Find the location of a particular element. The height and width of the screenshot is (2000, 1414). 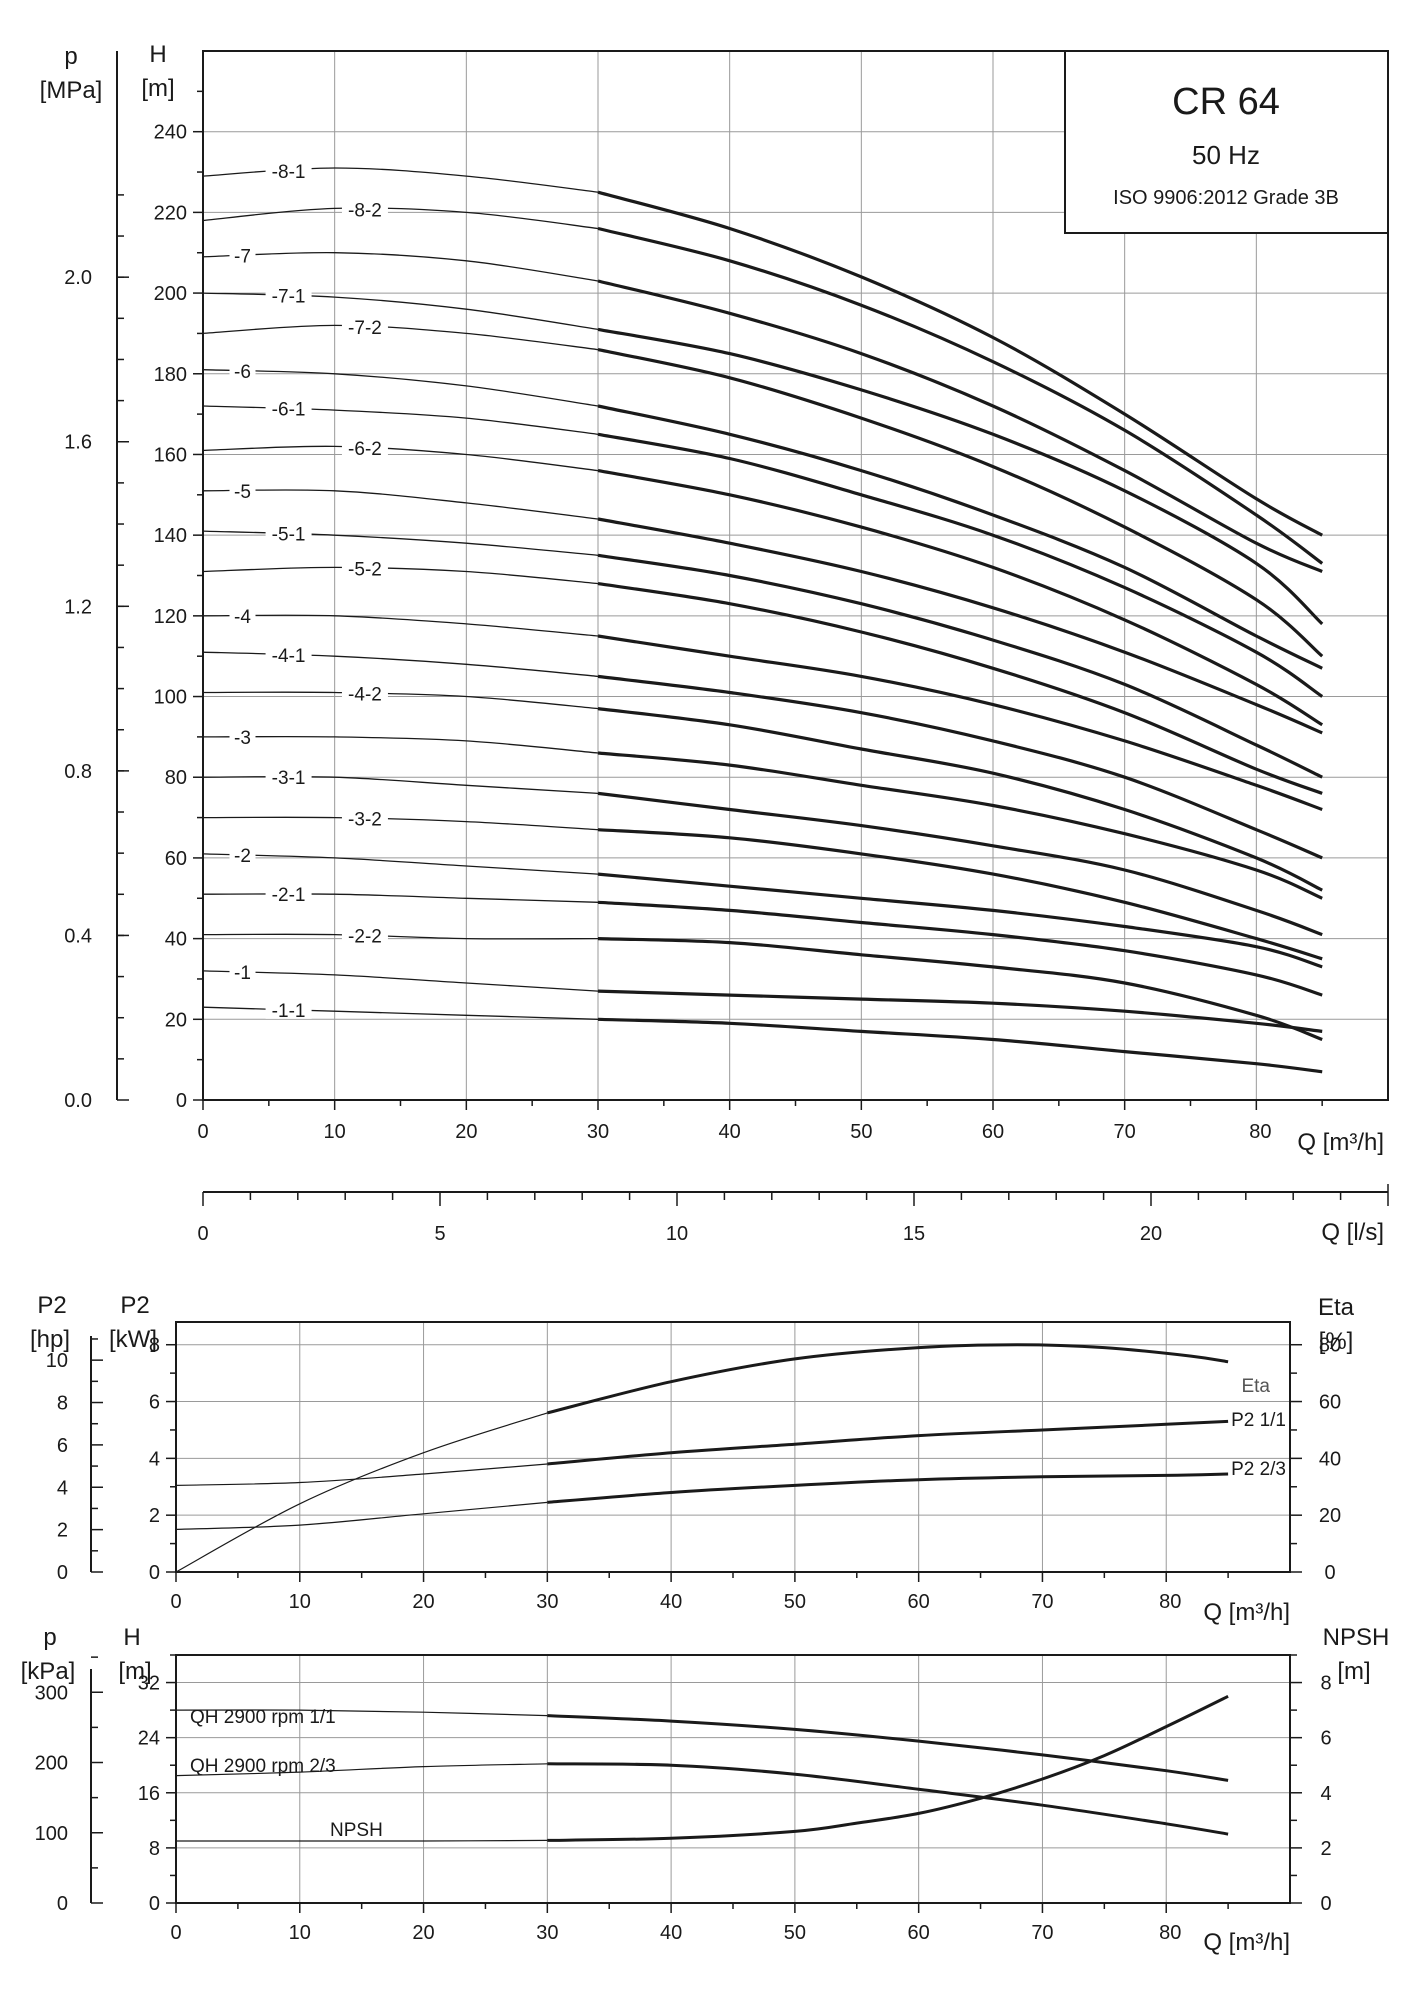

curve-label-6-2: -6-2 is located at coordinates (365, 449).